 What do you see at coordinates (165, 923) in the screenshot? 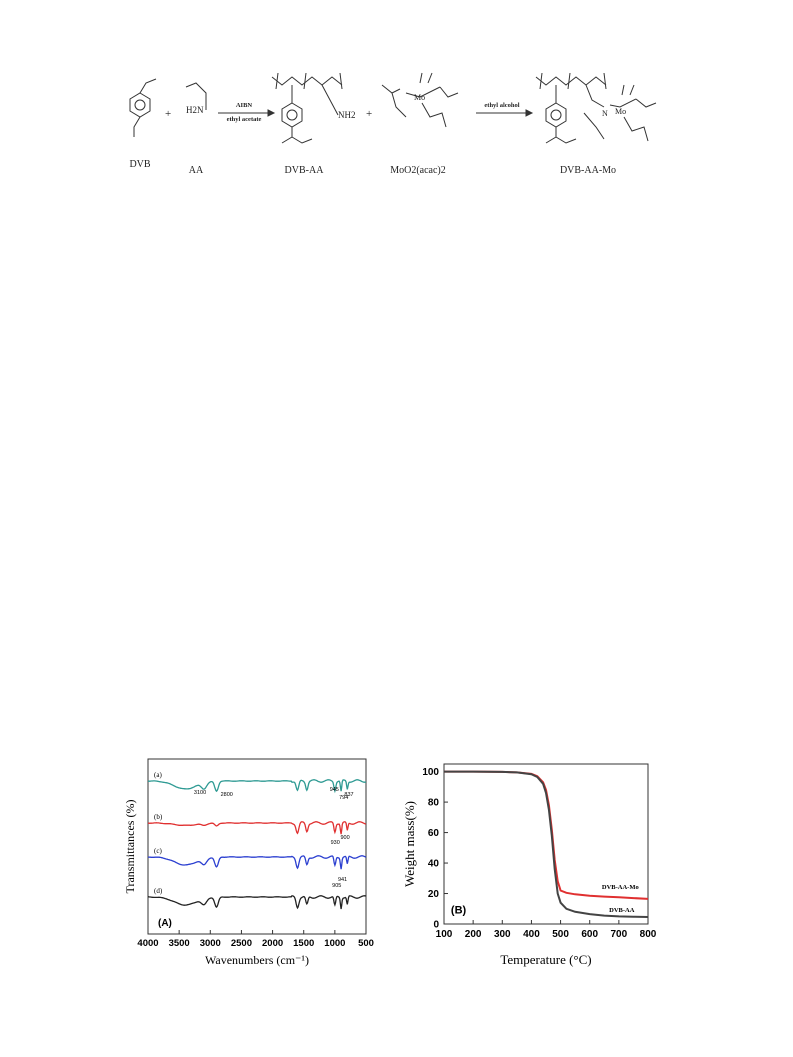
I see `panel-label-a: (A)` at bounding box center [165, 923].